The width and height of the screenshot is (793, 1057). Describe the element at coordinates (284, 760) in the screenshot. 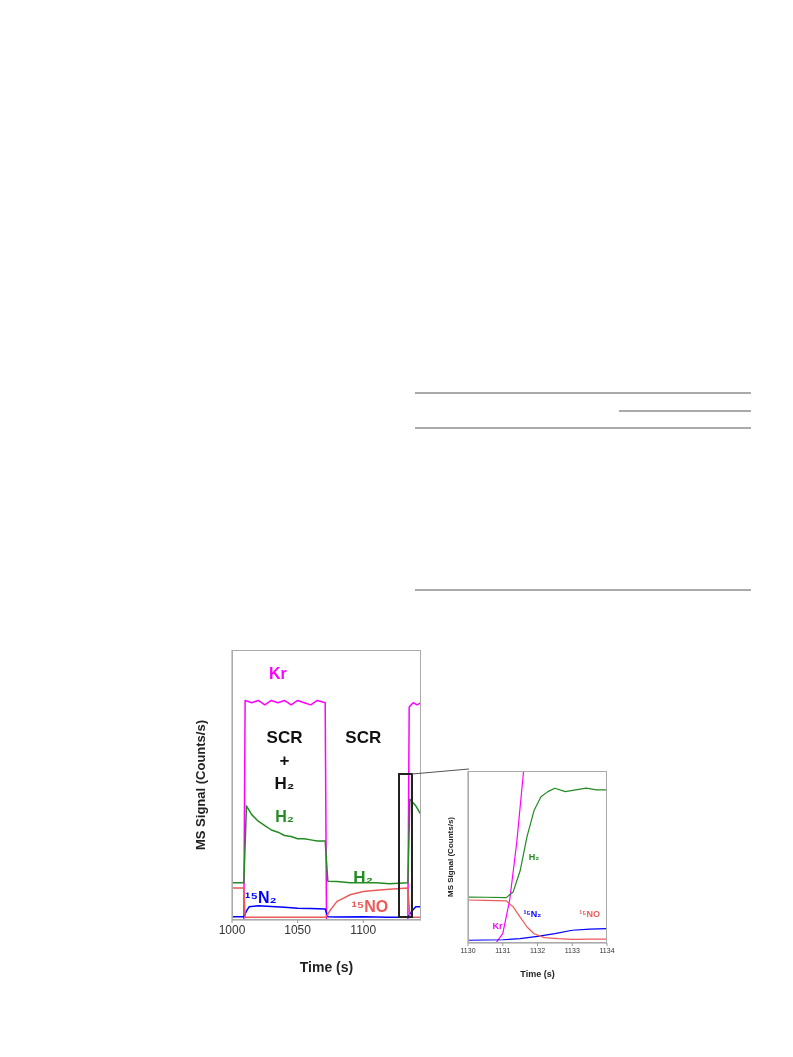

I see `annotation: SCR + H₂` at that location.